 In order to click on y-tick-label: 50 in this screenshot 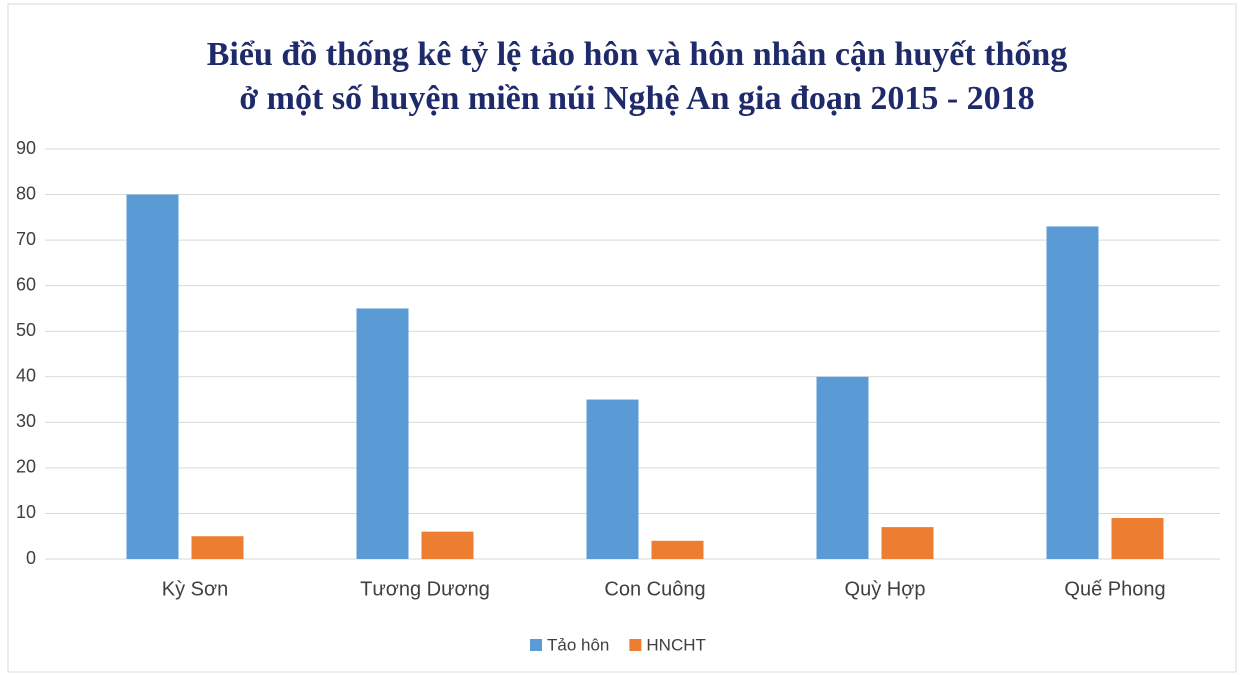, I will do `click(26, 330)`.